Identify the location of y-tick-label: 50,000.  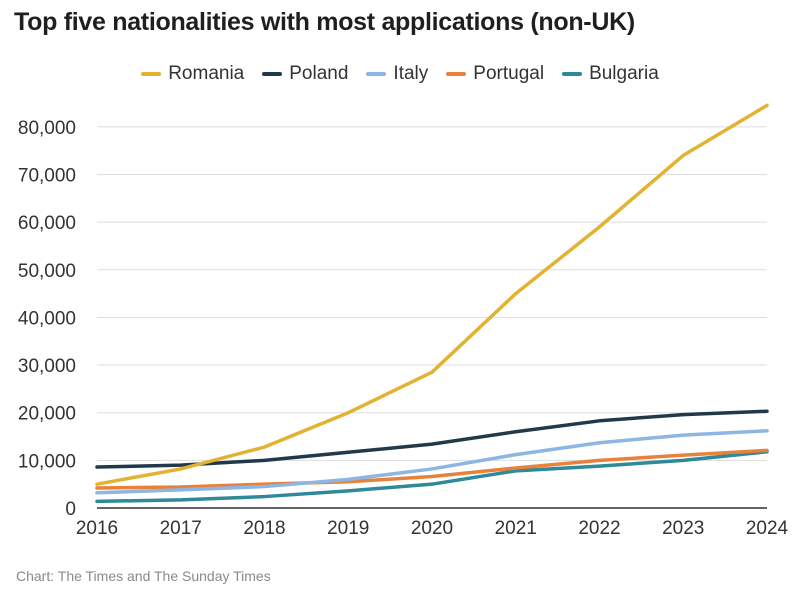
(47, 271).